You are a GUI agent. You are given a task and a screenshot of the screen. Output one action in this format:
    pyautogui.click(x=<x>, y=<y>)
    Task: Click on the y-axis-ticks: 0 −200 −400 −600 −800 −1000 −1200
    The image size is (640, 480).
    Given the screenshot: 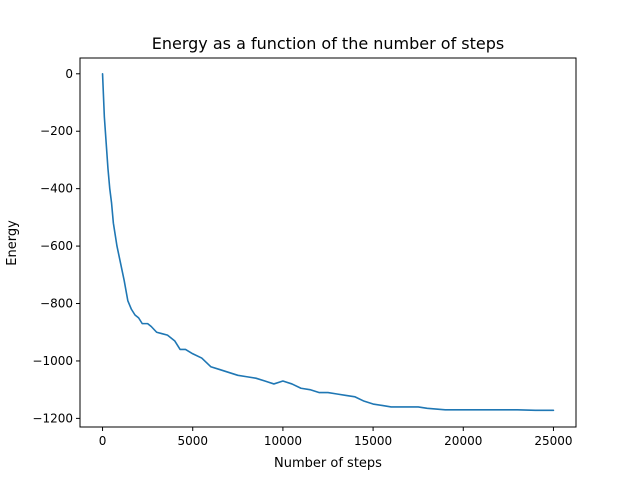 What is the action you would take?
    pyautogui.click(x=56, y=246)
    